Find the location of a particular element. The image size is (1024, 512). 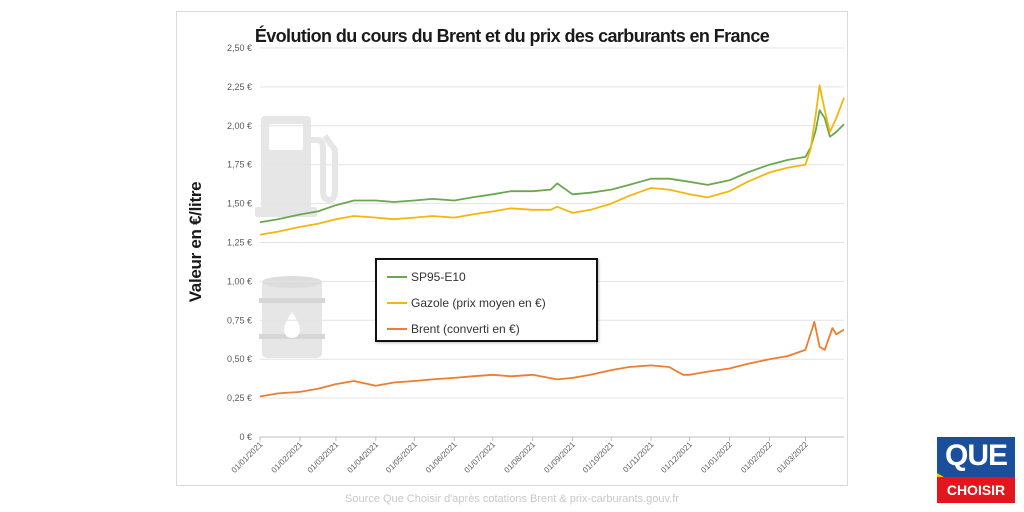

legend-item-brent: Brent (converti en €) is located at coordinates (491, 329).